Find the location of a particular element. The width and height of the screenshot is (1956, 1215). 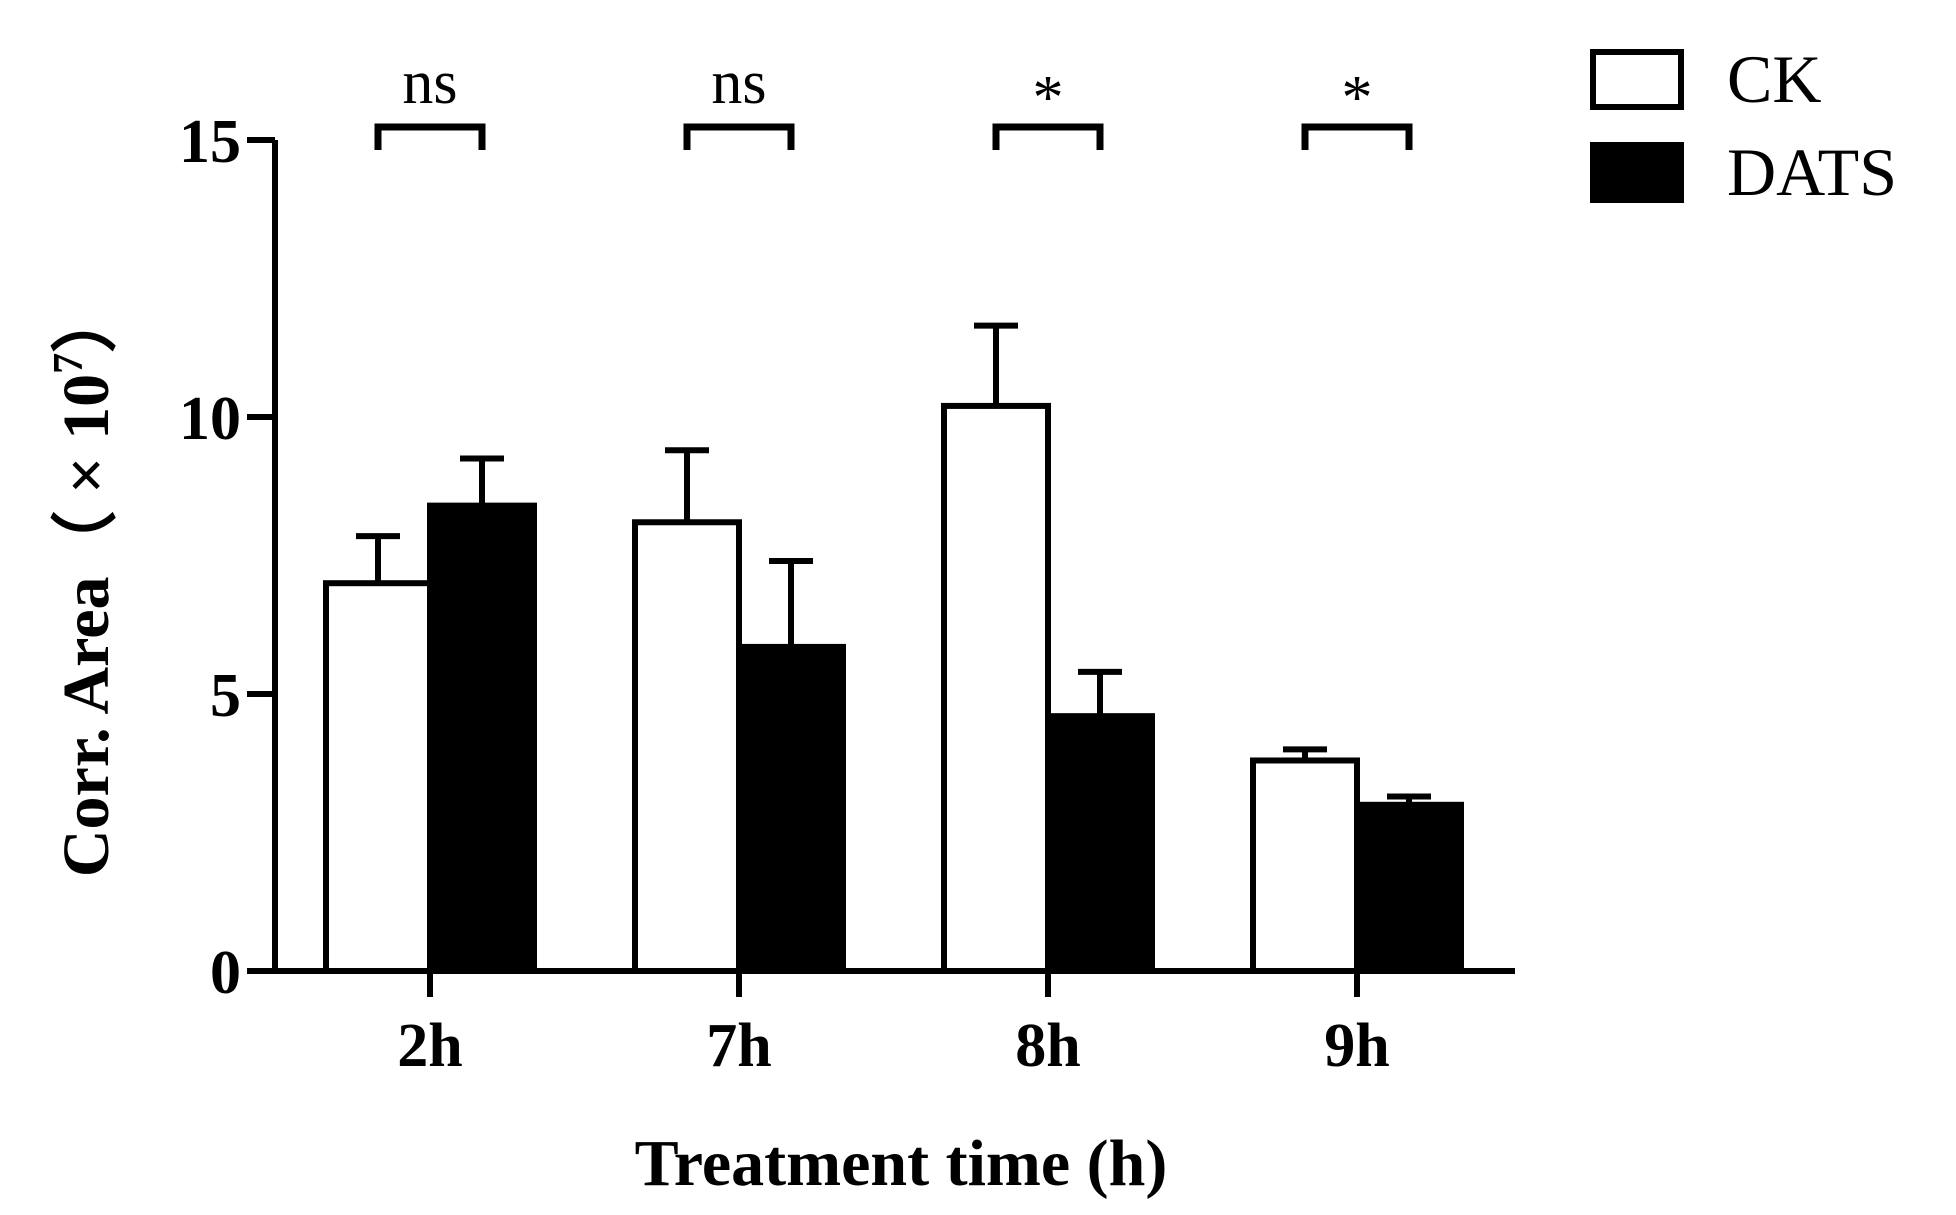

y-axis-title-group: Corr. Area（ × 107） is located at coordinates (84, 582).